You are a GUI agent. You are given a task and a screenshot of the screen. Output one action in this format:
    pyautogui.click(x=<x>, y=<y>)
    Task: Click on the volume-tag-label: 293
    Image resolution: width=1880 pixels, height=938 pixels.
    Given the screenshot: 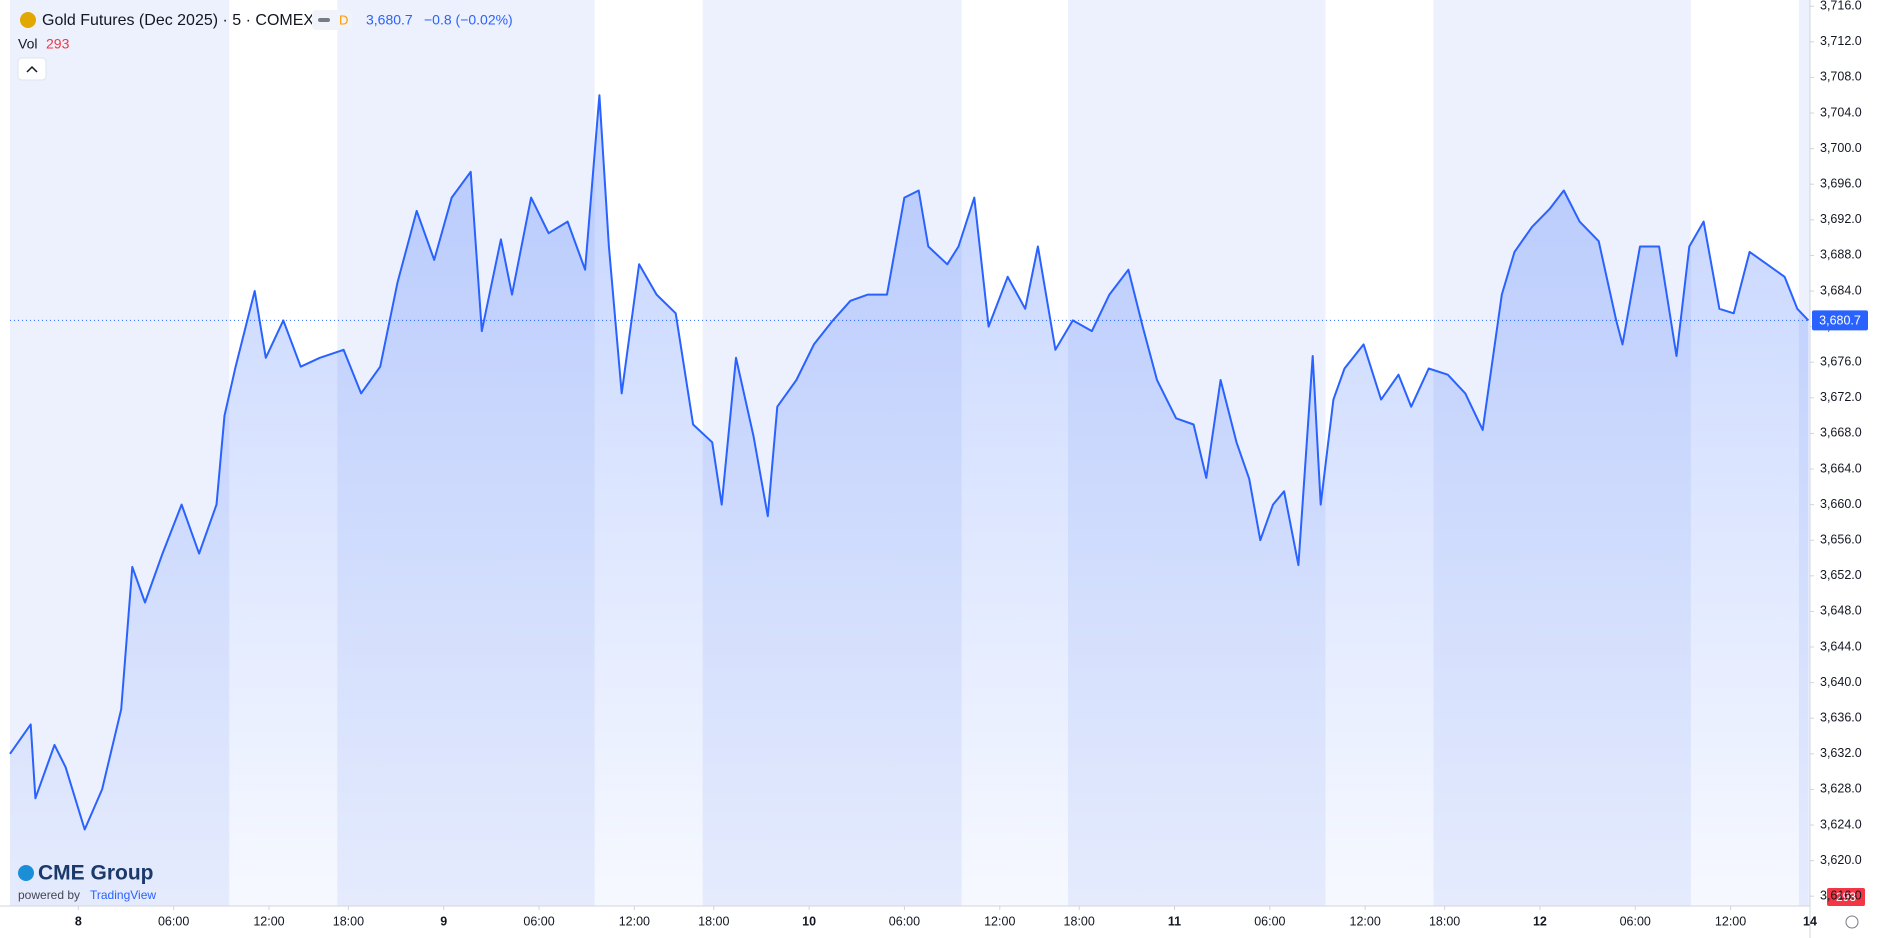 What is the action you would take?
    pyautogui.click(x=1846, y=897)
    